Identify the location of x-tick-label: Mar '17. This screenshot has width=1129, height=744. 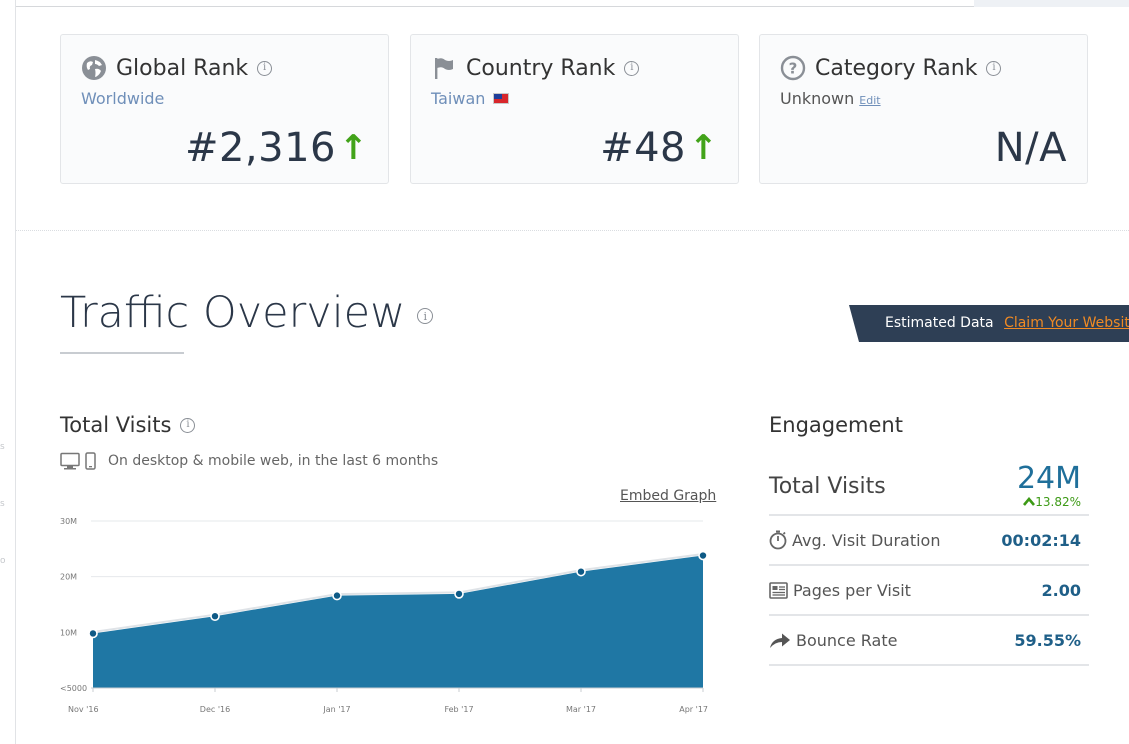
(581, 709).